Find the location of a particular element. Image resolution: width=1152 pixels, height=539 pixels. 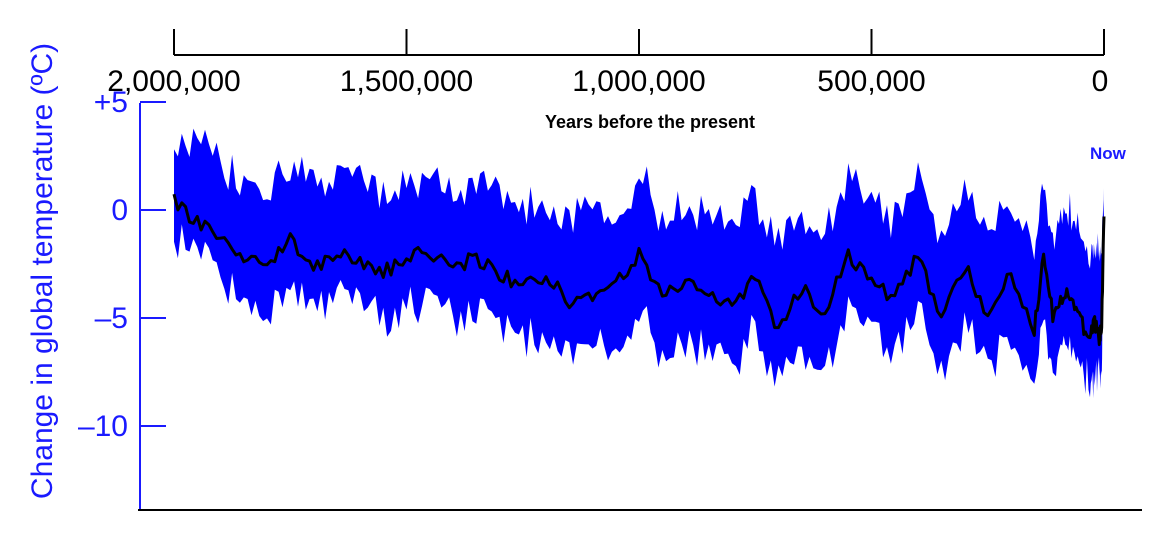

y-tick-label: +5 is located at coordinates (111, 102).